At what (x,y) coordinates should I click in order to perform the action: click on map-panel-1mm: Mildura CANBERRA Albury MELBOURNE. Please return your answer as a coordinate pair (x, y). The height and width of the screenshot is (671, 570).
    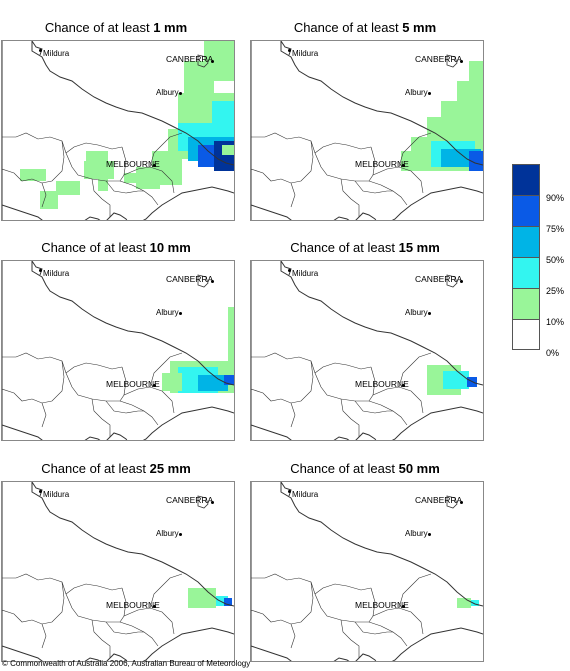
    Looking at the image, I should click on (118, 130).